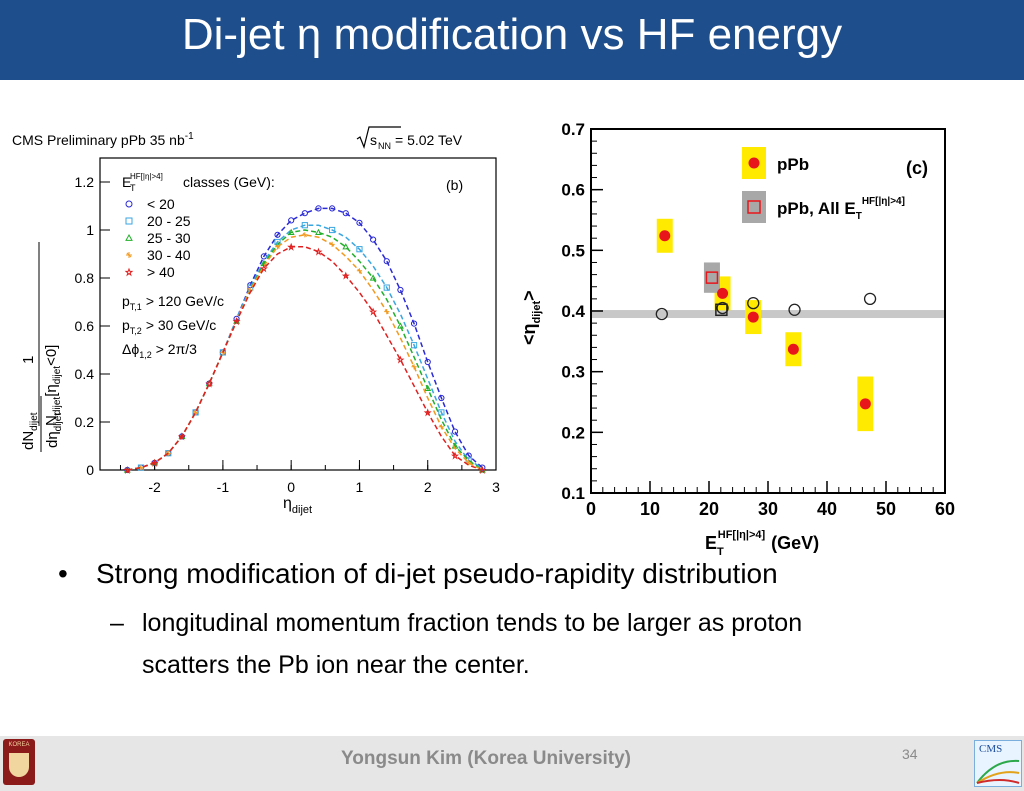 The width and height of the screenshot is (1024, 791). Describe the element at coordinates (229, 182) in the screenshot. I see `legend-title: classes (GeV):` at that location.